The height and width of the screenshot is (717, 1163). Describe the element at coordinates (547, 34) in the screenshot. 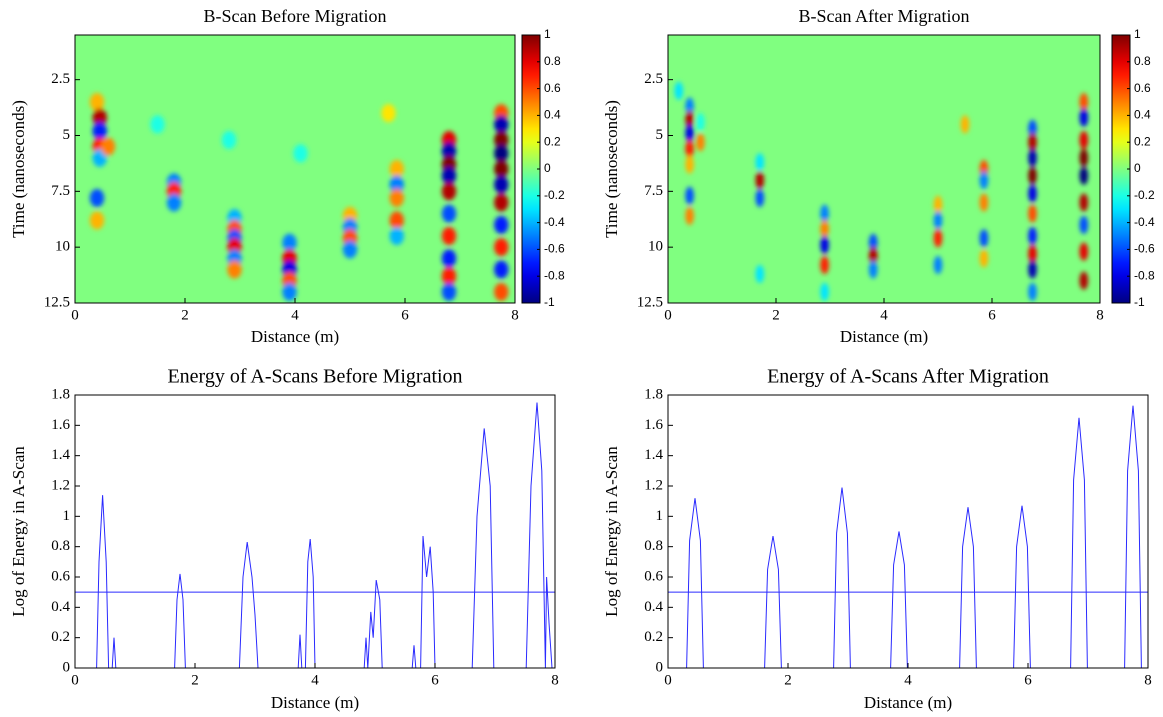

I see `colorbar-tick-label: 1` at that location.